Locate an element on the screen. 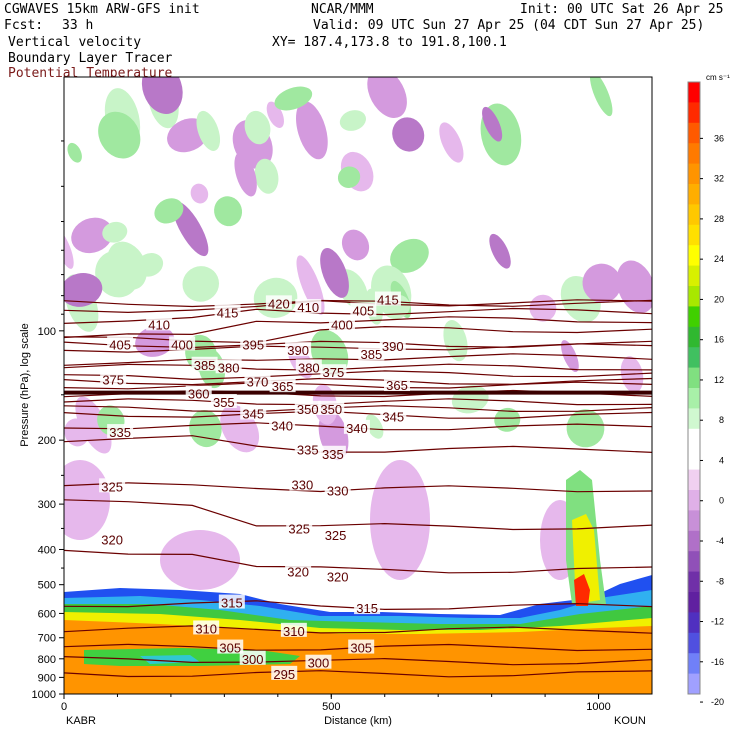  theta-label: 410 is located at coordinates (308, 307).